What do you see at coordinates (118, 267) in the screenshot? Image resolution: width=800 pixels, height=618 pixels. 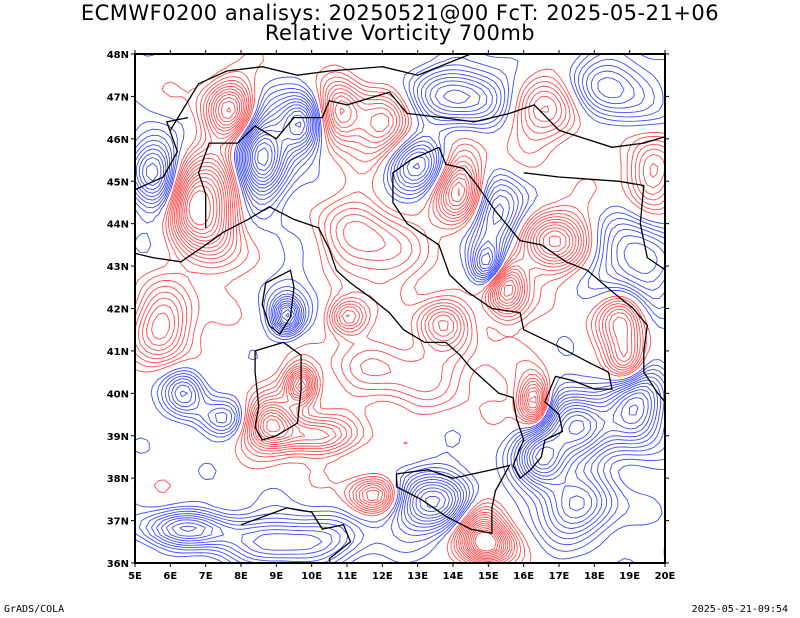 I see `lat-label: 43N` at bounding box center [118, 267].